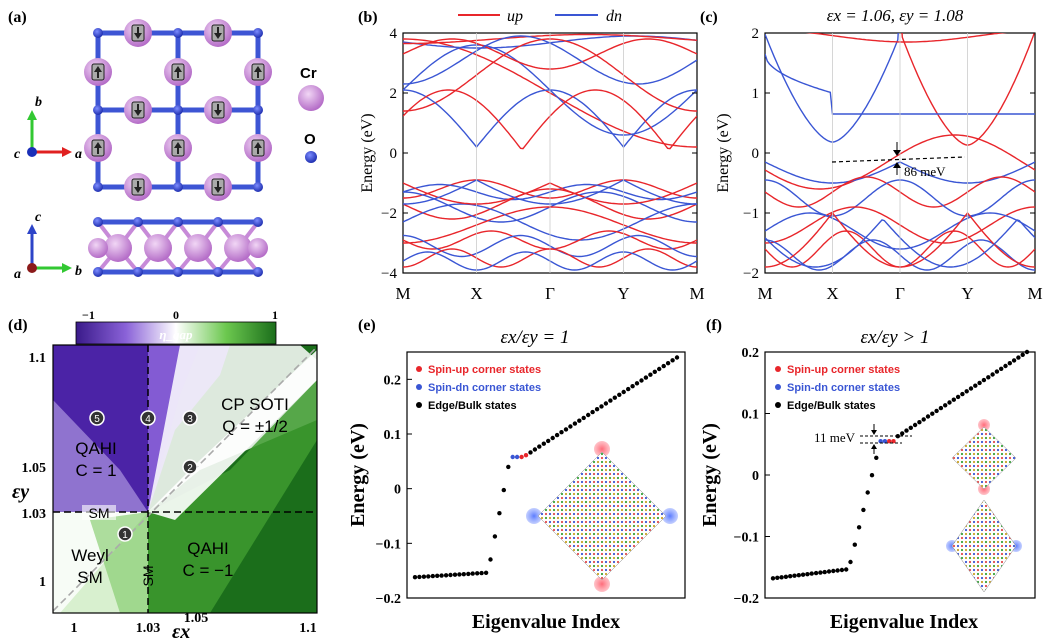 The width and height of the screenshot is (1046, 641). I want to click on y-tick-label: 1, so click(756, 94).